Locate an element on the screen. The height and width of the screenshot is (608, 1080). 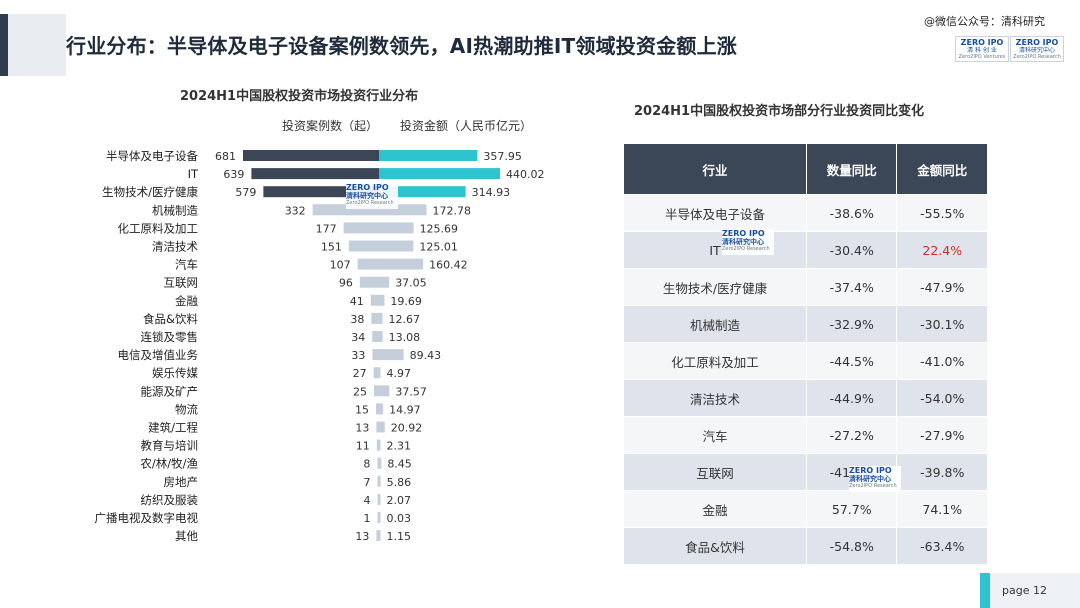
amount-value-label: 125.69 is located at coordinates (439, 228).